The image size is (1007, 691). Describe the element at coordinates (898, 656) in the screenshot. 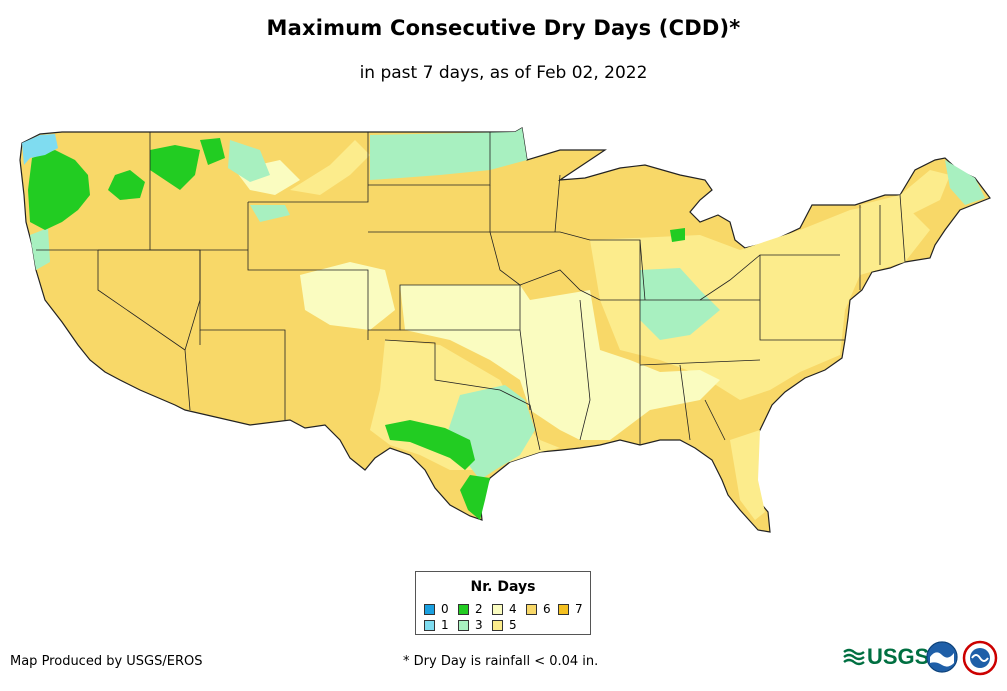

I see `usgs-wordmark: USGS` at that location.